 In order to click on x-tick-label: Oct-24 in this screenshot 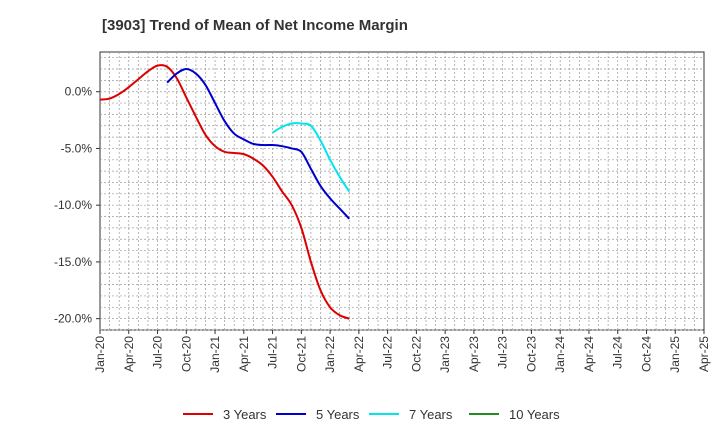, I will do `click(646, 354)`.